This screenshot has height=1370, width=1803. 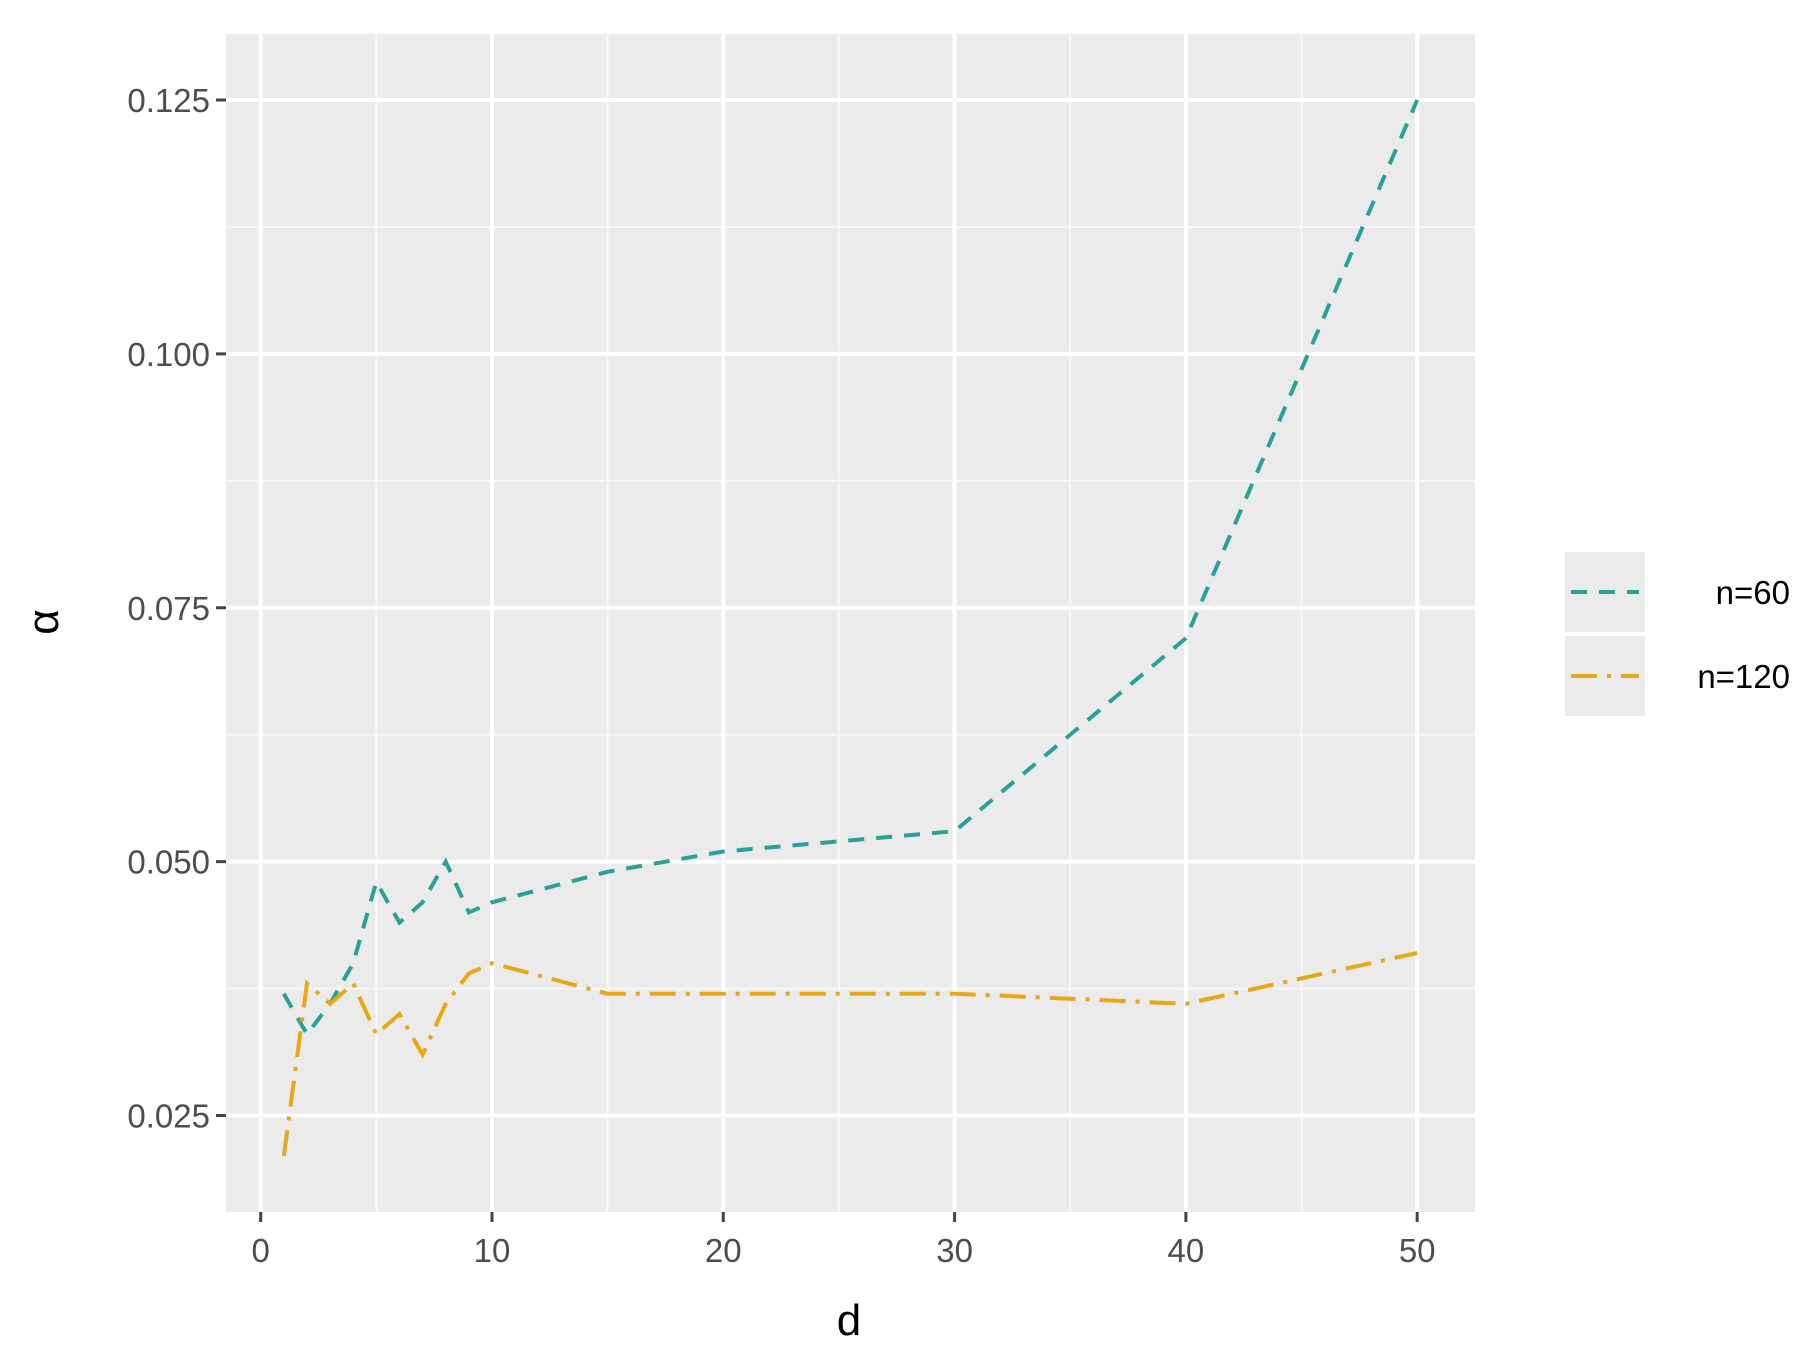 What do you see at coordinates (168, 862) in the screenshot?
I see `y-tick-label: 0.050` at bounding box center [168, 862].